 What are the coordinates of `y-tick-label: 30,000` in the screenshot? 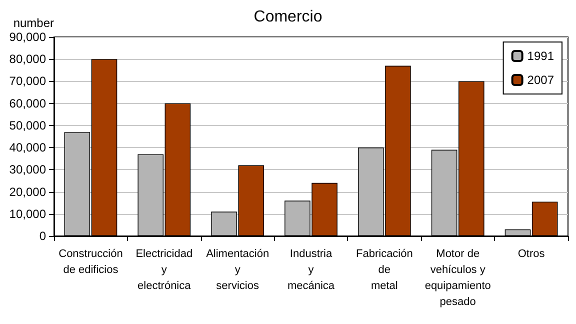 It's located at (27, 169).